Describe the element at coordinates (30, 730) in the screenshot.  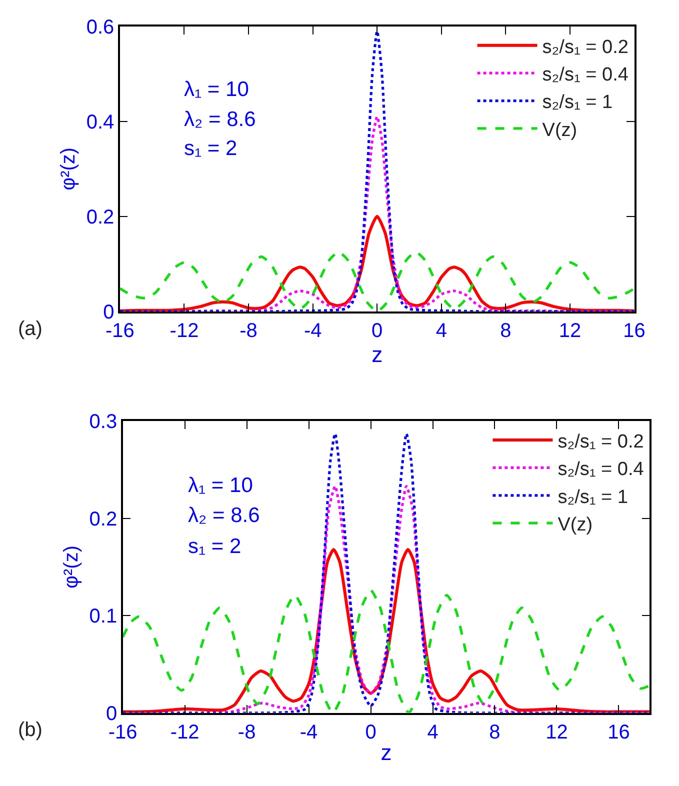
I see `text: (b)` at that location.